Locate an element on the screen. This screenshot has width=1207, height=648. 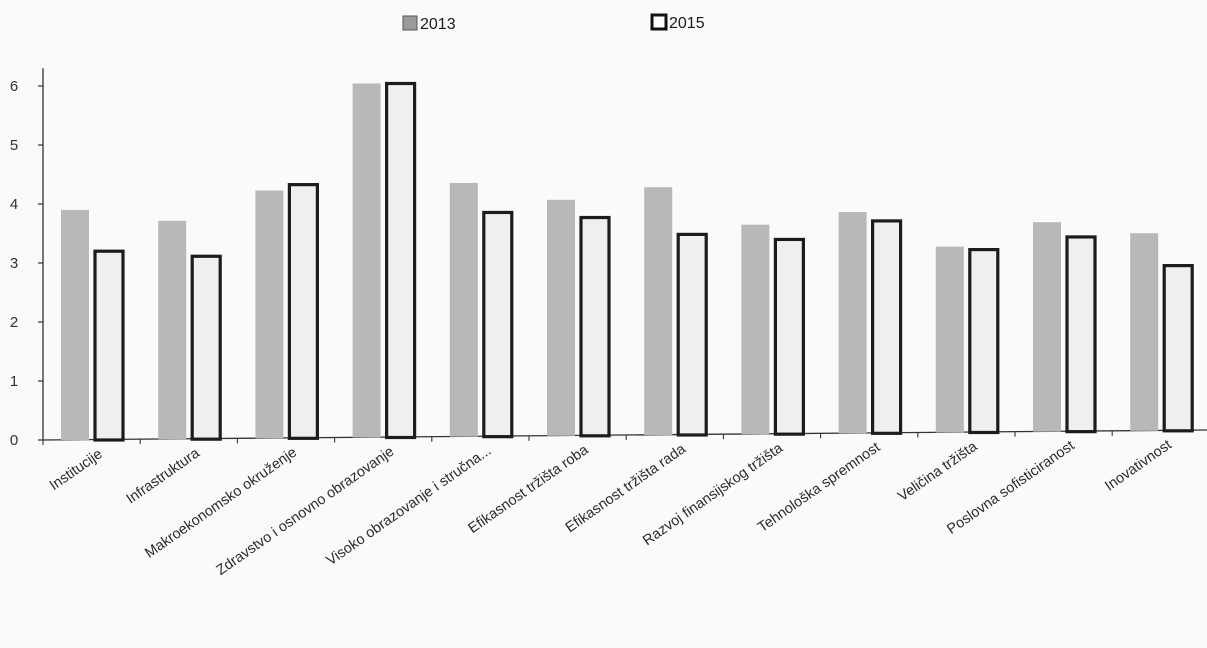
legend-label-2015: 2015 is located at coordinates (687, 23).